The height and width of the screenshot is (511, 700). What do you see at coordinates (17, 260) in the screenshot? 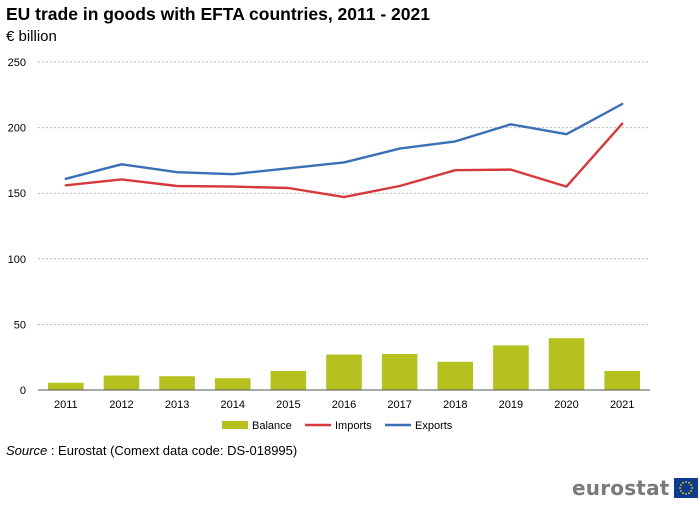
I see `y-tick-label: 100` at bounding box center [17, 260].